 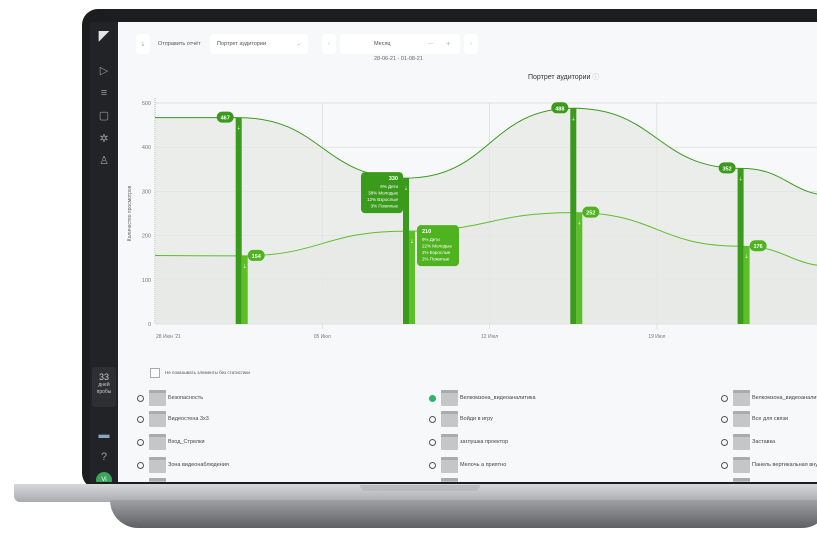 I want to click on list-item: заглушка проектор, so click(x=569, y=443).